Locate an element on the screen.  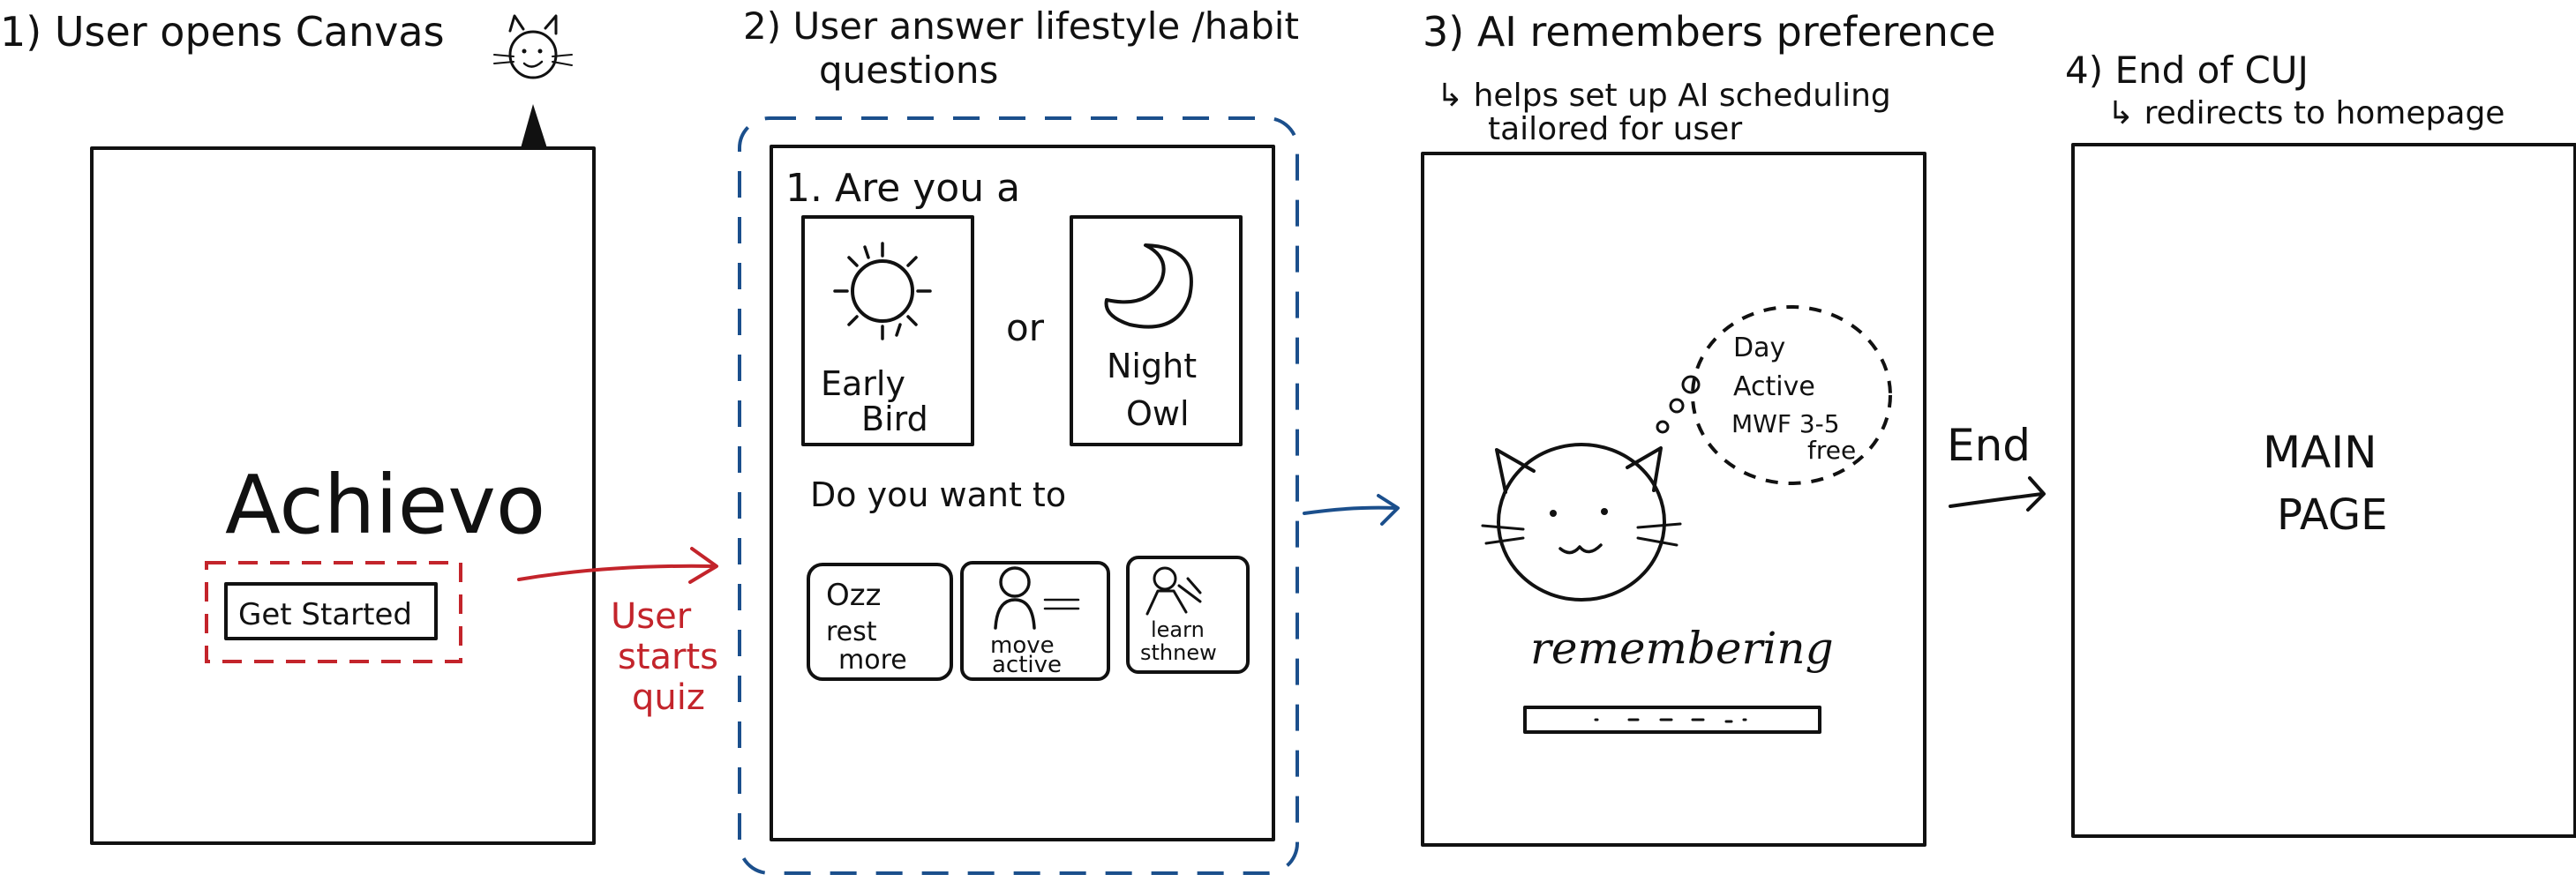
progress-bar is located at coordinates (1672, 720).